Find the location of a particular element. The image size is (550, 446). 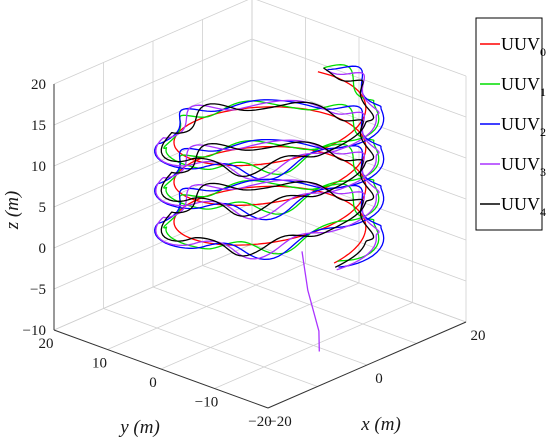

x-axis-line is located at coordinates (367, 365).